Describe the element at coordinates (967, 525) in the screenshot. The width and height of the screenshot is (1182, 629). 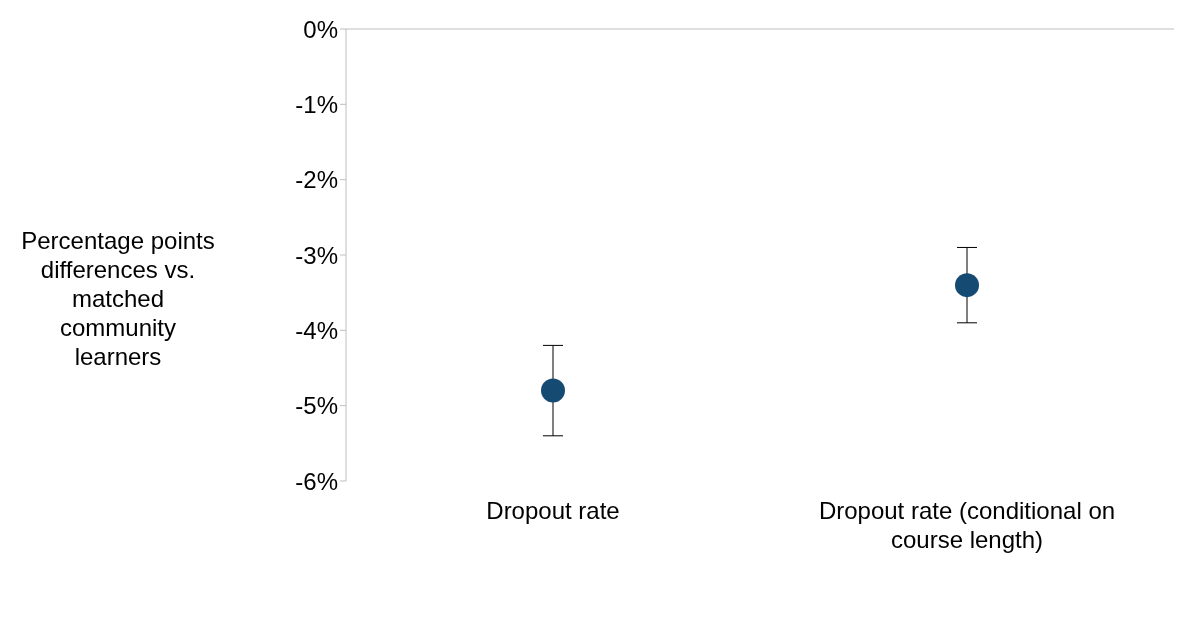
I see `x-tick-label: Dropout rate (conditional on course length)` at that location.